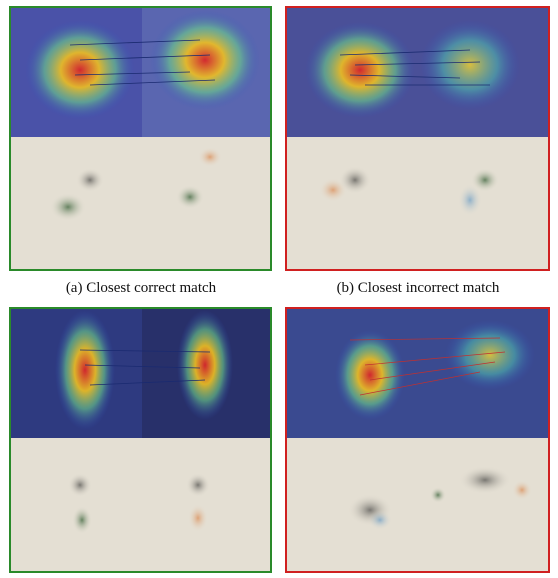 This screenshot has width=558, height=578. Describe the element at coordinates (141, 288) in the screenshot. I see `caption: (a) Closest correct match` at that location.